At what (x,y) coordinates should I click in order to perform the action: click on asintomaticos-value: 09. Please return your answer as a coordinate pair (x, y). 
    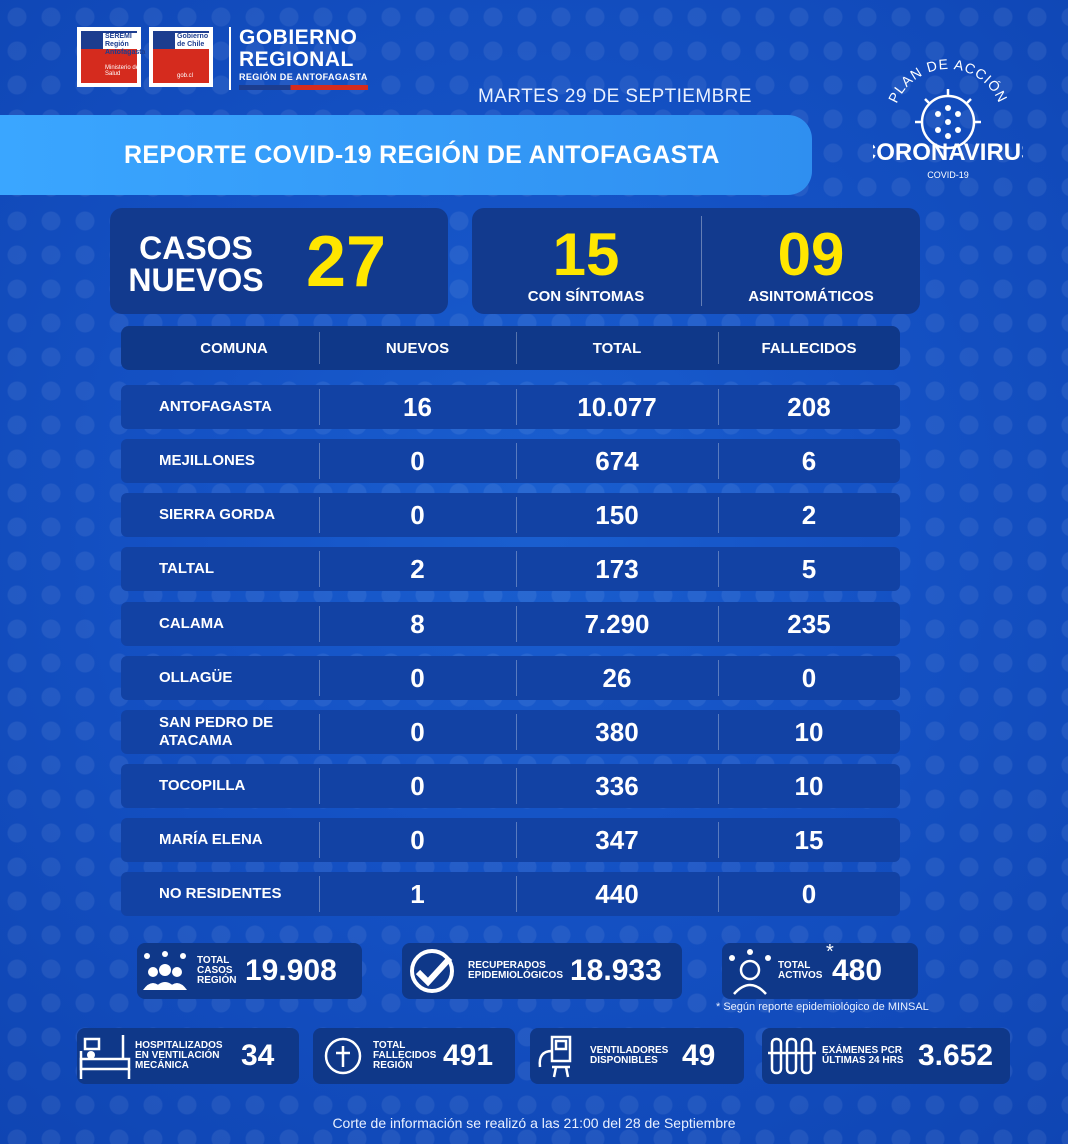
    Looking at the image, I should click on (811, 254).